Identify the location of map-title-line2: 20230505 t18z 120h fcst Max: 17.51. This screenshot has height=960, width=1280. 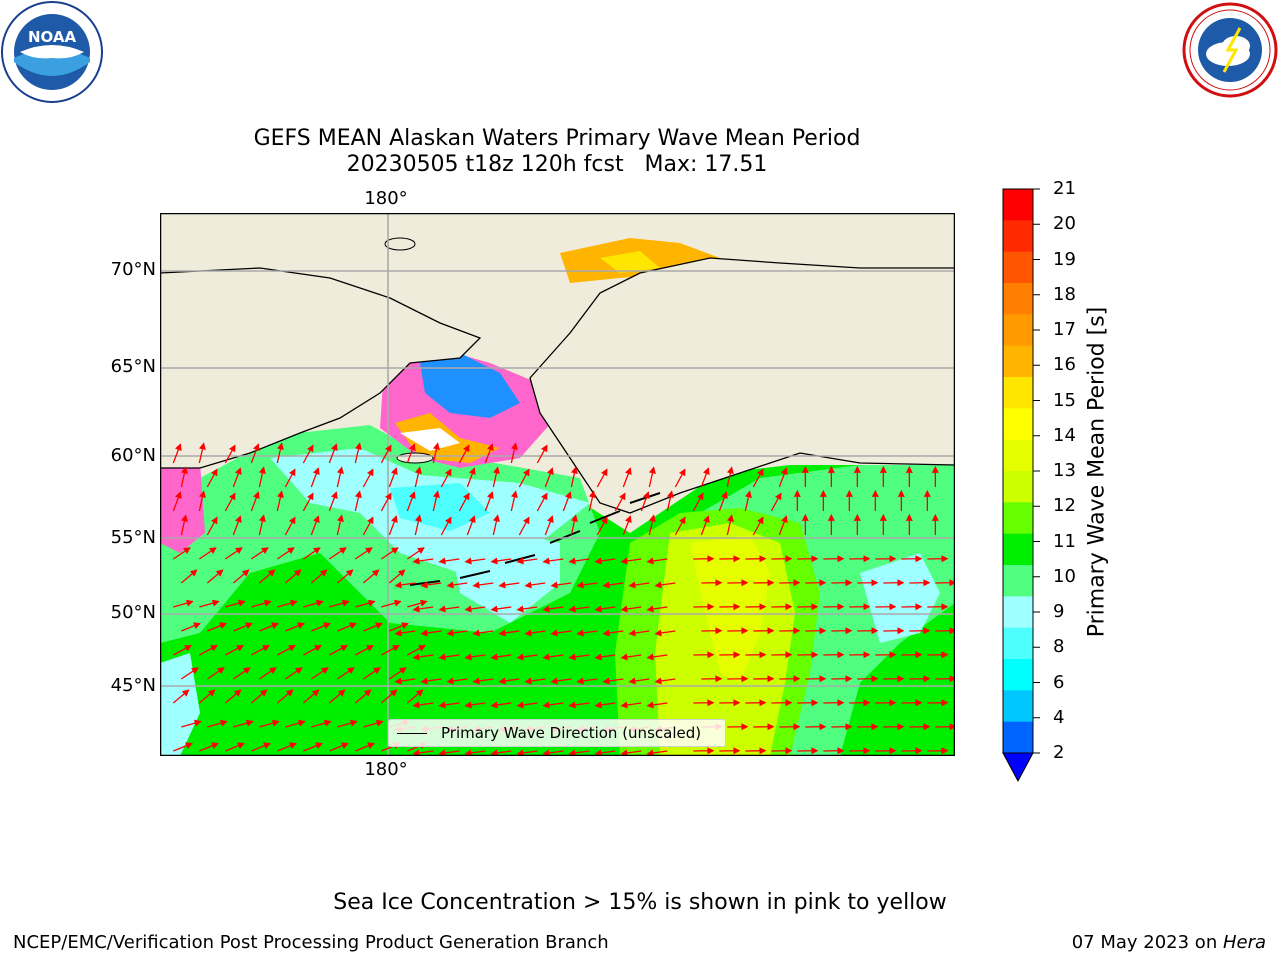
(557, 164).